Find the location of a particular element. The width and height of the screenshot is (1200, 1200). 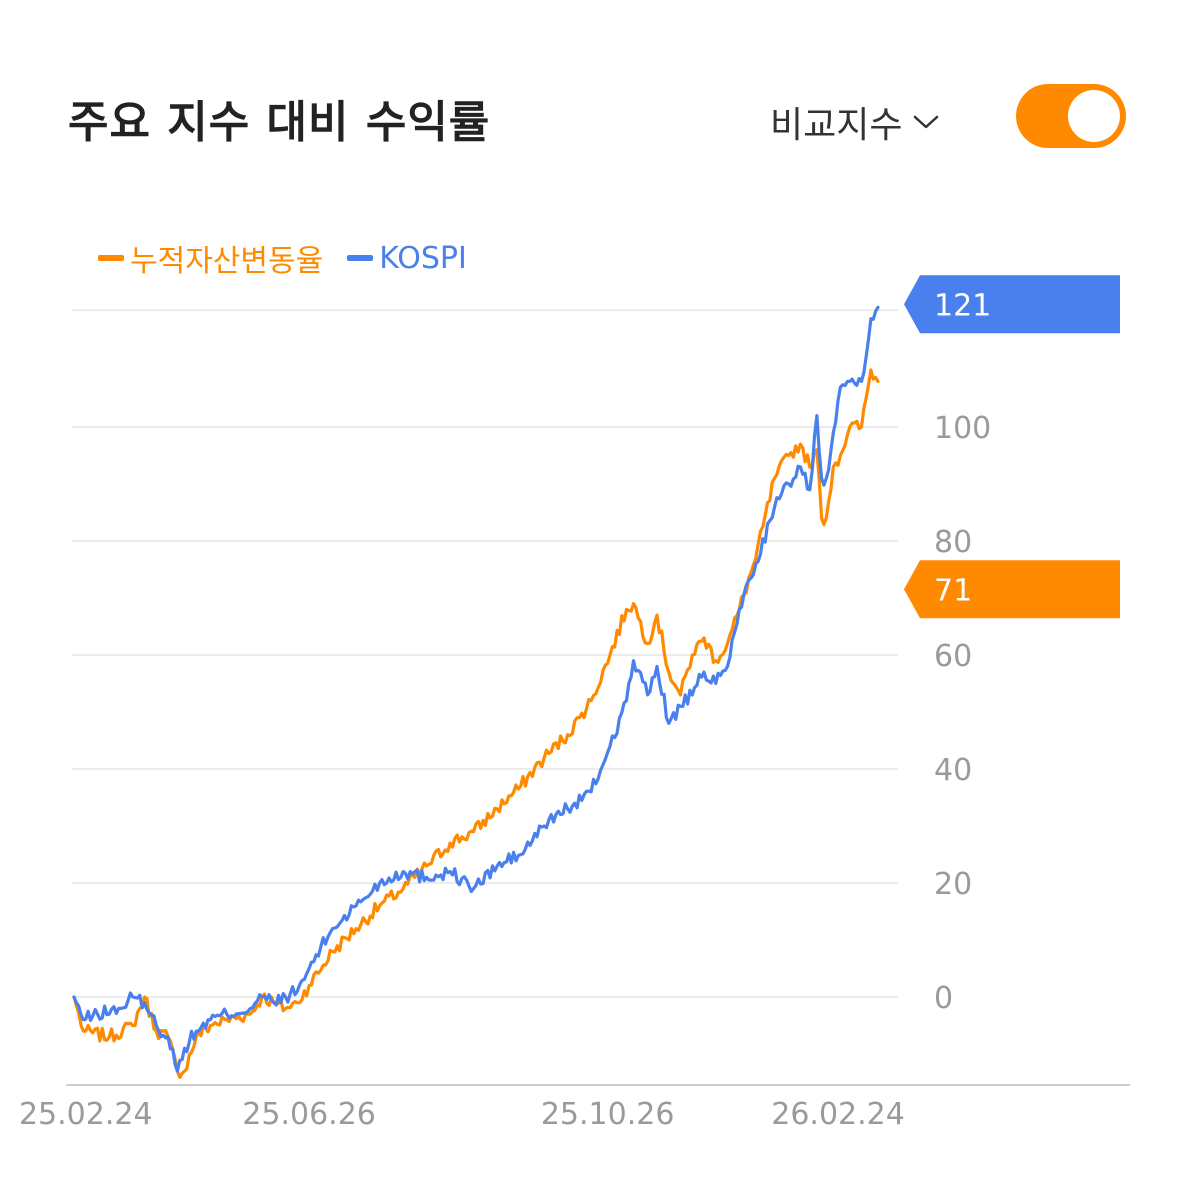

toggle-knob is located at coordinates (1094, 116).